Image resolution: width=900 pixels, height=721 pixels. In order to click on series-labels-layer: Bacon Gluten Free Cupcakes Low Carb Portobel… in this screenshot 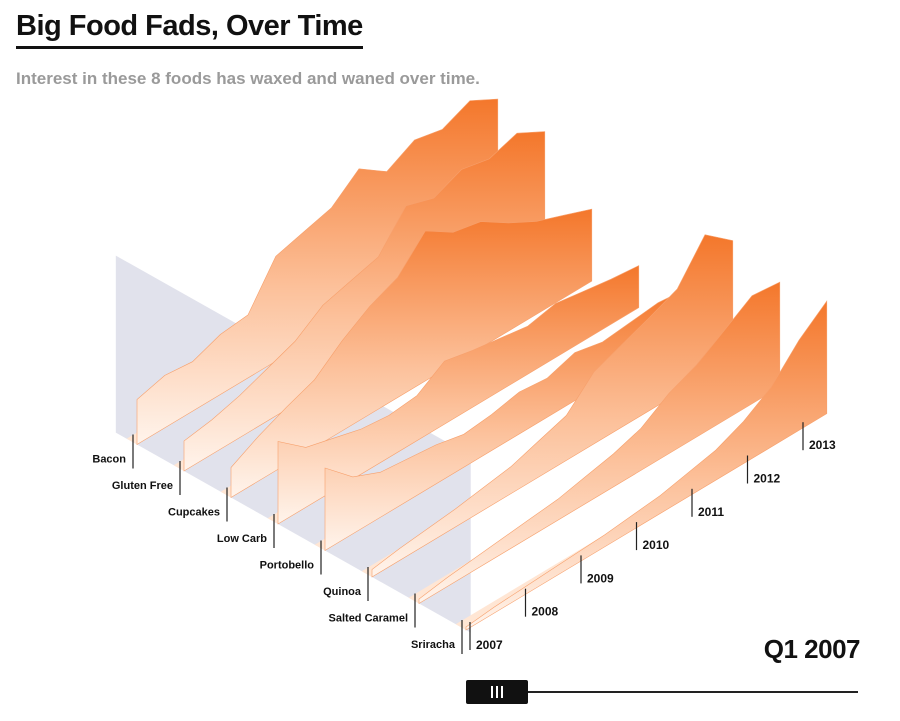, I will do `click(277, 544)`.